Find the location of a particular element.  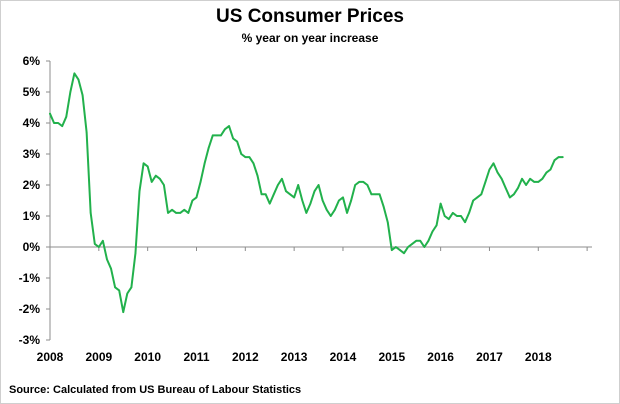

y-tick-label: -3% is located at coordinates (30, 340).